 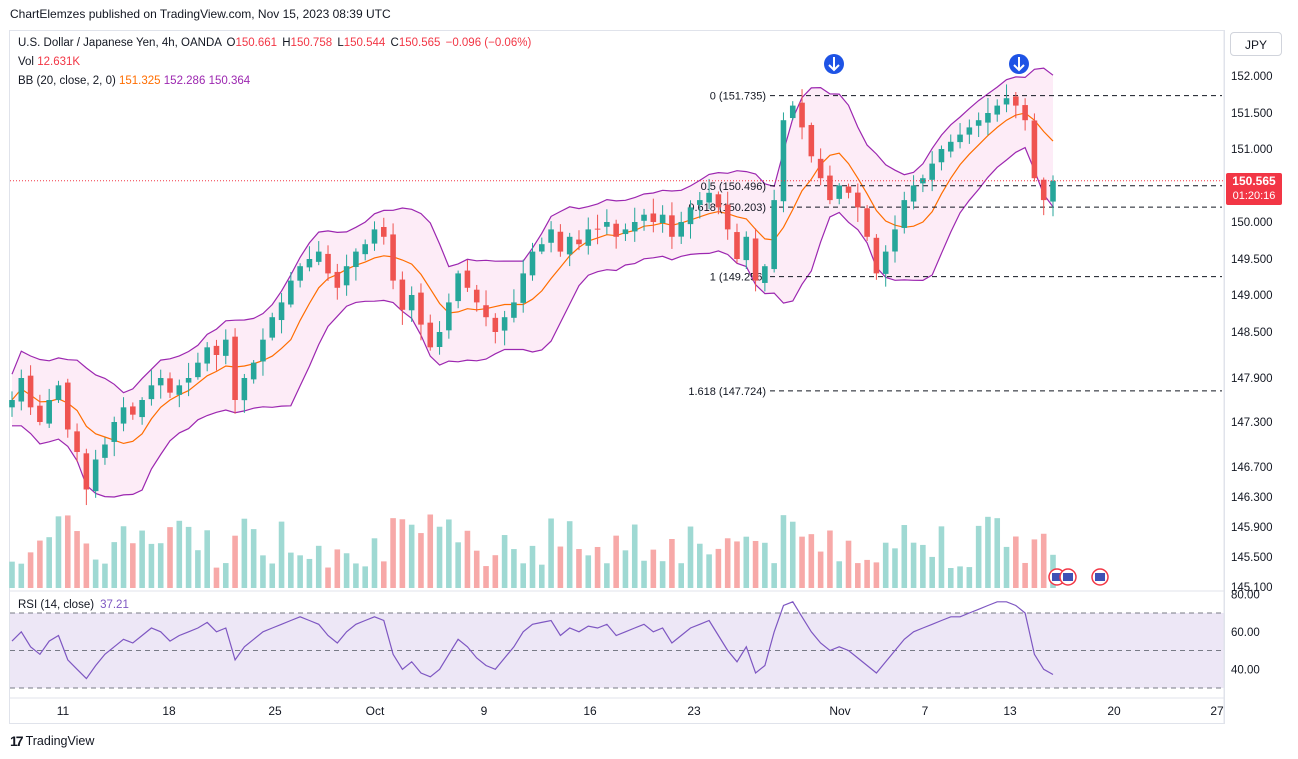 What do you see at coordinates (364, 43) in the screenshot?
I see `l-value: 150.544` at bounding box center [364, 43].